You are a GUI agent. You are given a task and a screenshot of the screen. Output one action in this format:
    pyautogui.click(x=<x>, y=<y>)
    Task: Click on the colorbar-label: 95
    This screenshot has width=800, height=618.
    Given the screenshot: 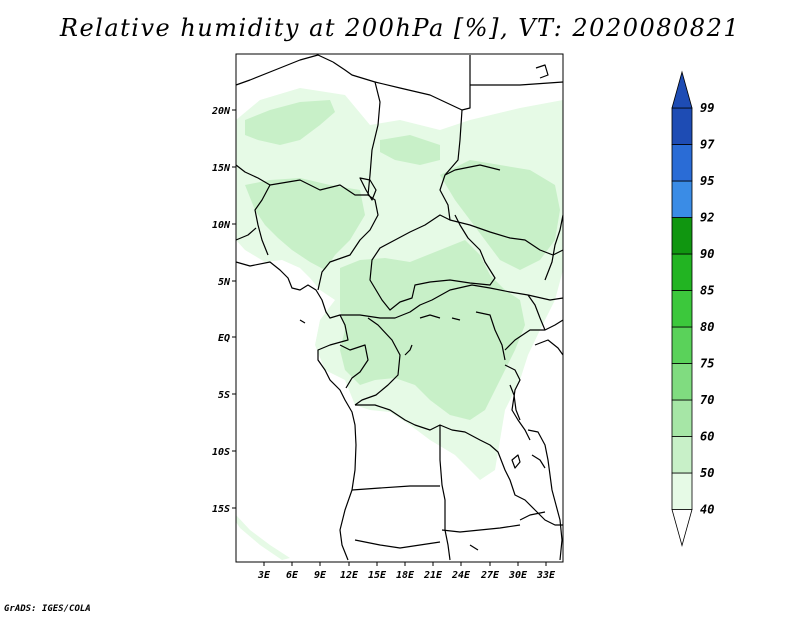 What is the action you would take?
    pyautogui.click(x=707, y=181)
    